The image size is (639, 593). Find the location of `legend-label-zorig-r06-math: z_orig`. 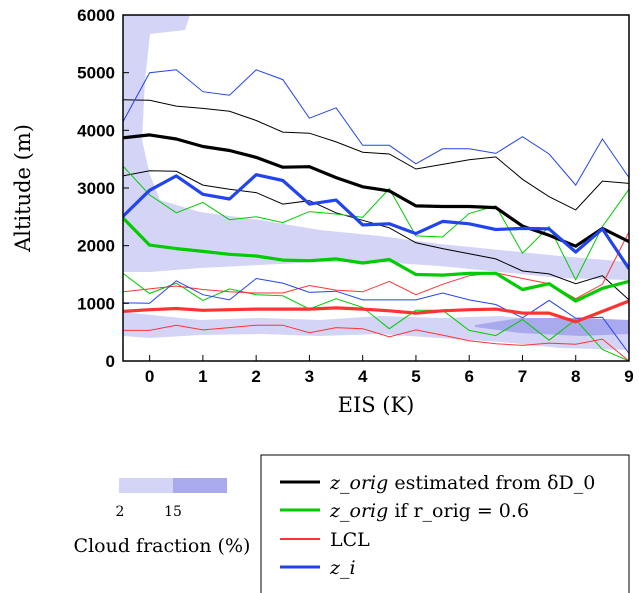

legend-label-zorig-r06-math: z_orig is located at coordinates (358, 511).